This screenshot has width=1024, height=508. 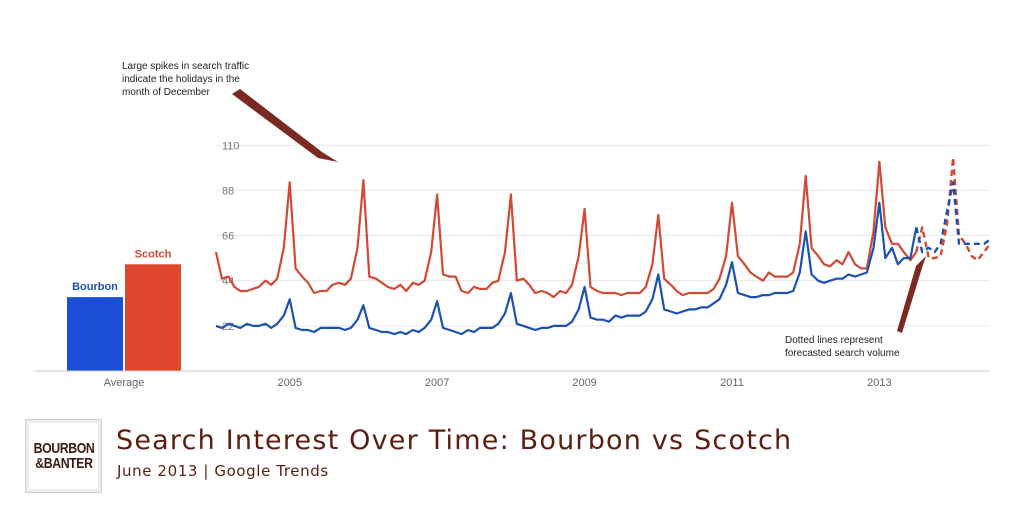 What do you see at coordinates (732, 383) in the screenshot?
I see `x-tick-label-2011: 2011` at bounding box center [732, 383].